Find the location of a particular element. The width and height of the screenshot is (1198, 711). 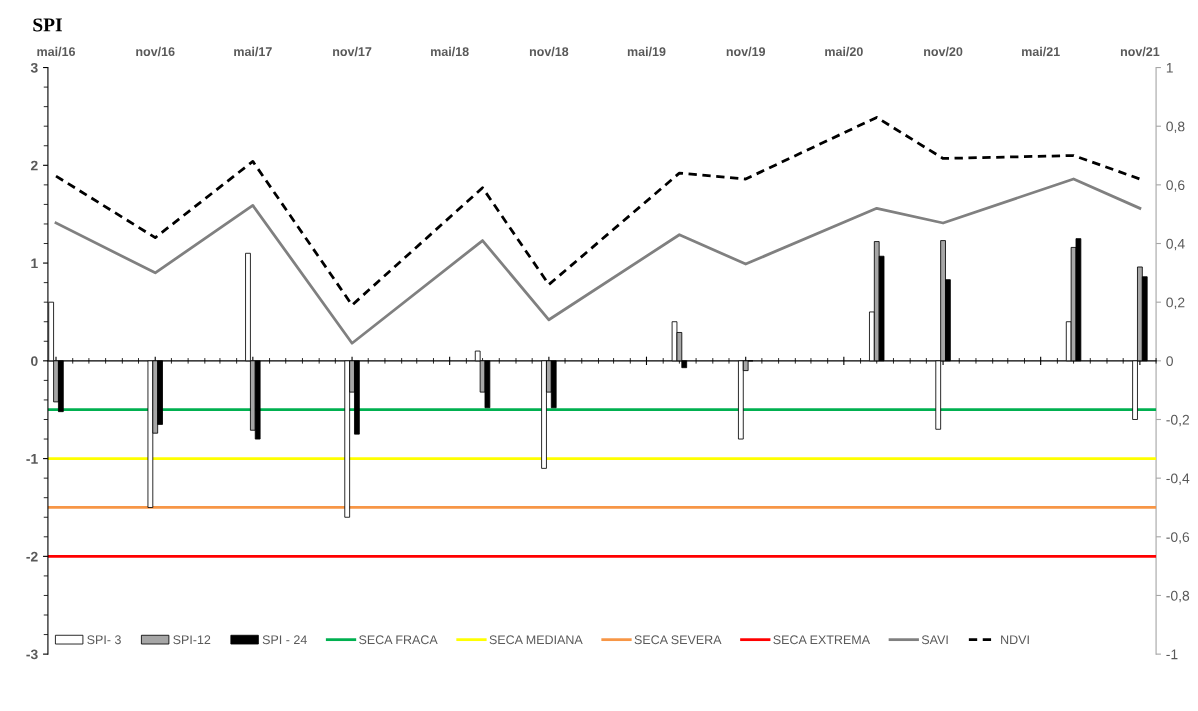

x-tick-label: mai/21 is located at coordinates (1041, 51).